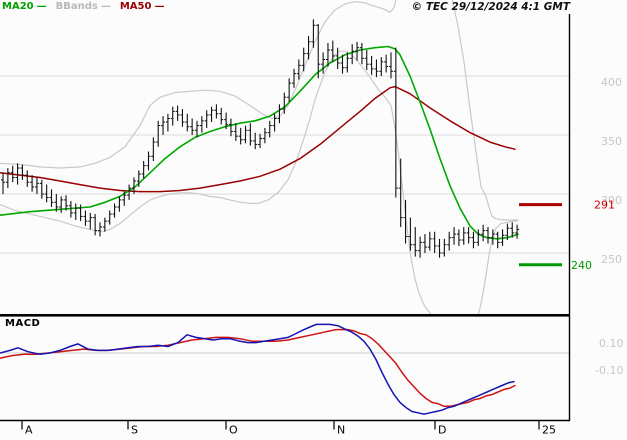 This screenshot has height=440, width=627. Describe the element at coordinates (285, 315) in the screenshot. I see `macd-panel-top-border` at that location.